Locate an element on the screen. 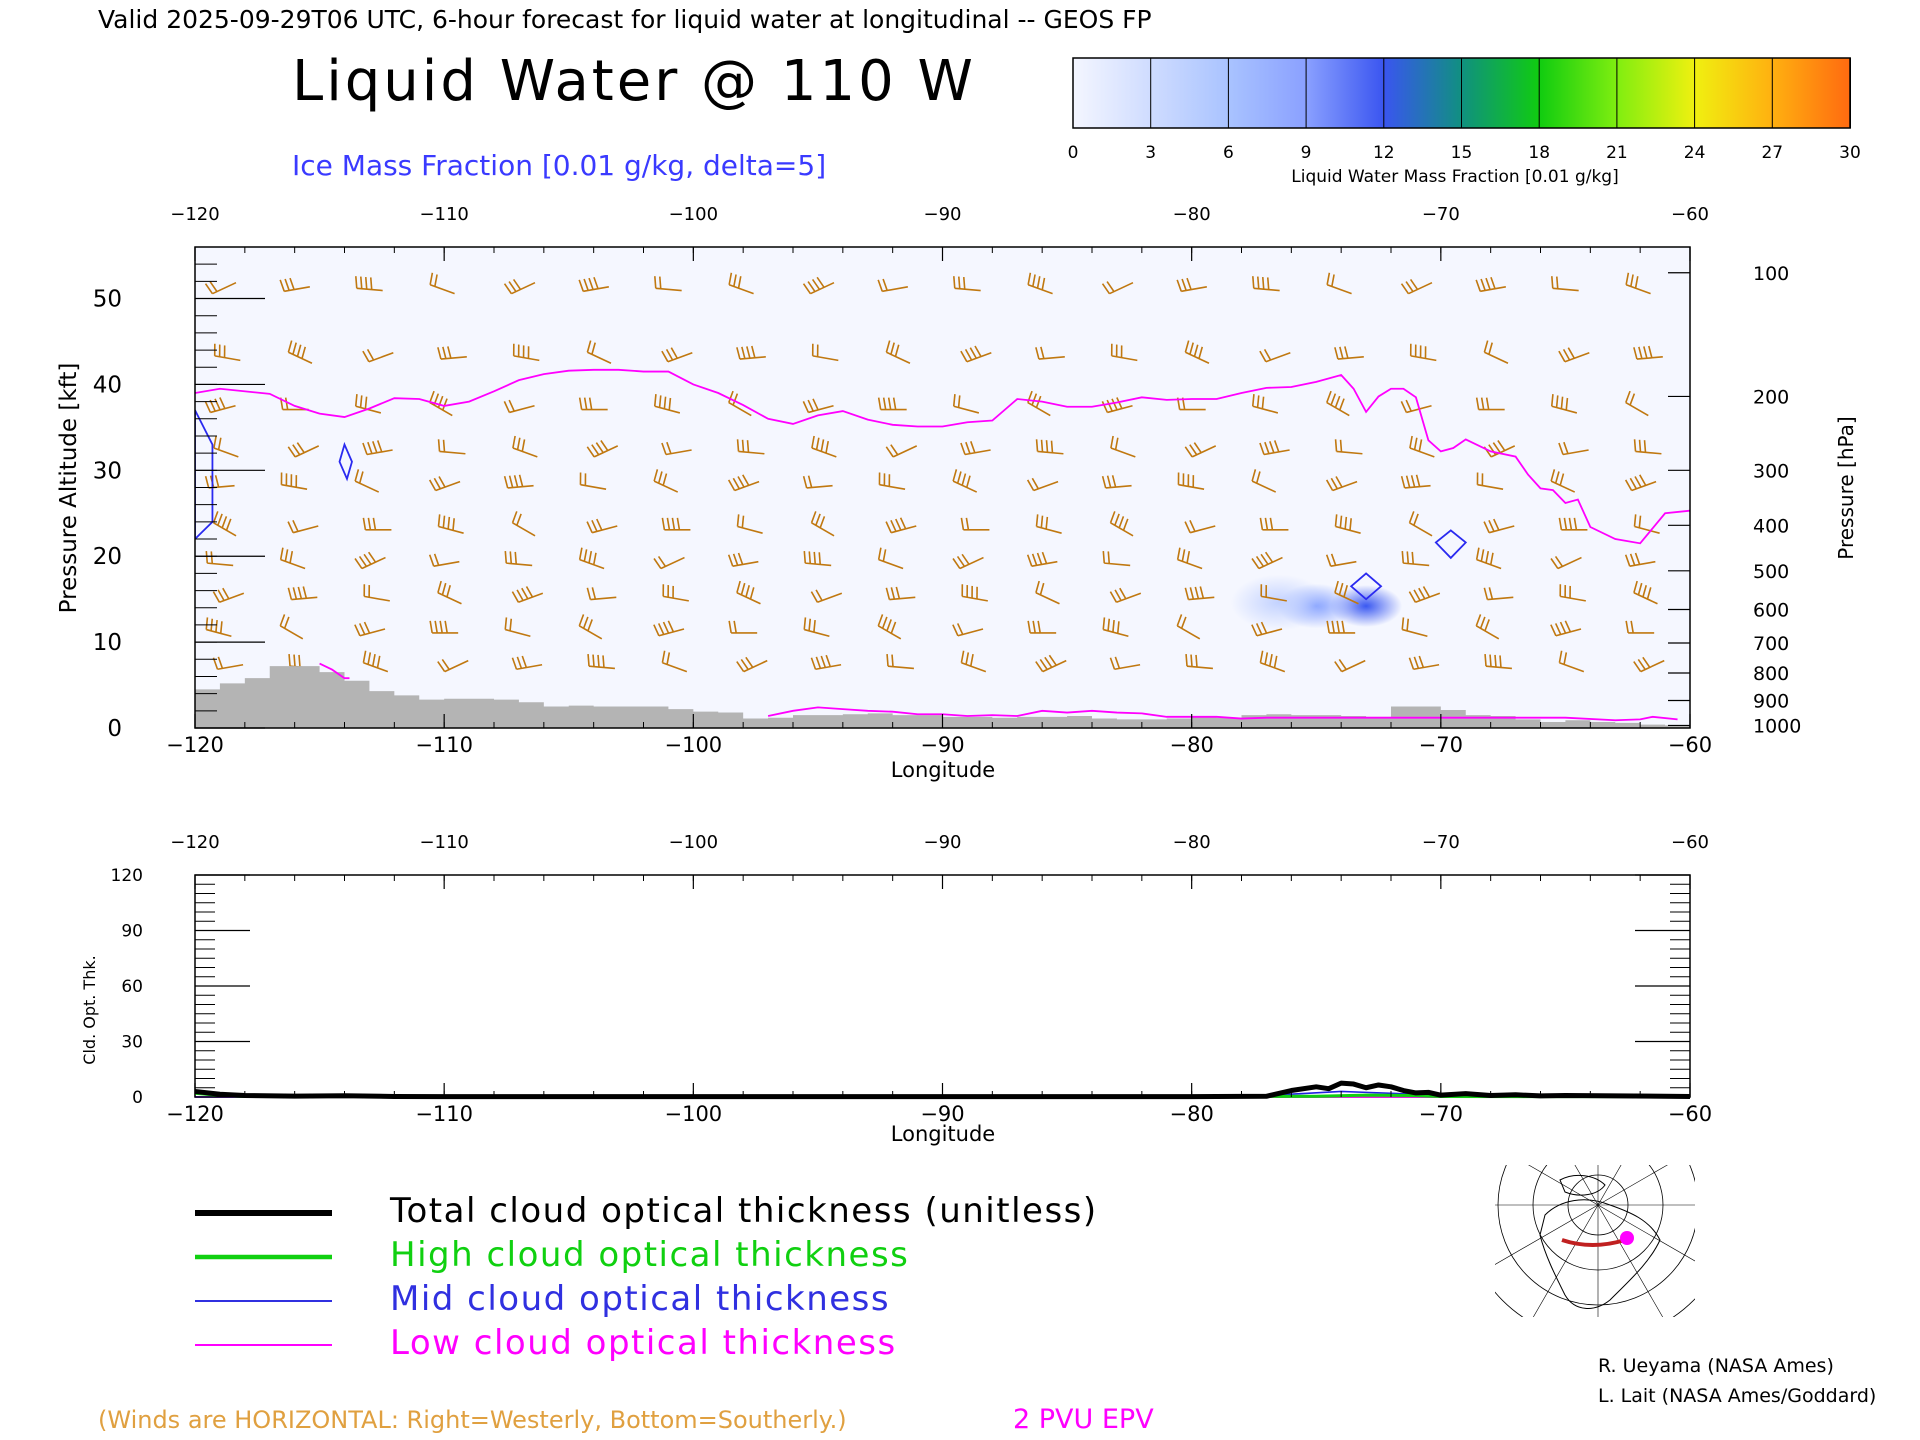 The width and height of the screenshot is (1920, 1440). y-tick-label: 40 is located at coordinates (107, 385).